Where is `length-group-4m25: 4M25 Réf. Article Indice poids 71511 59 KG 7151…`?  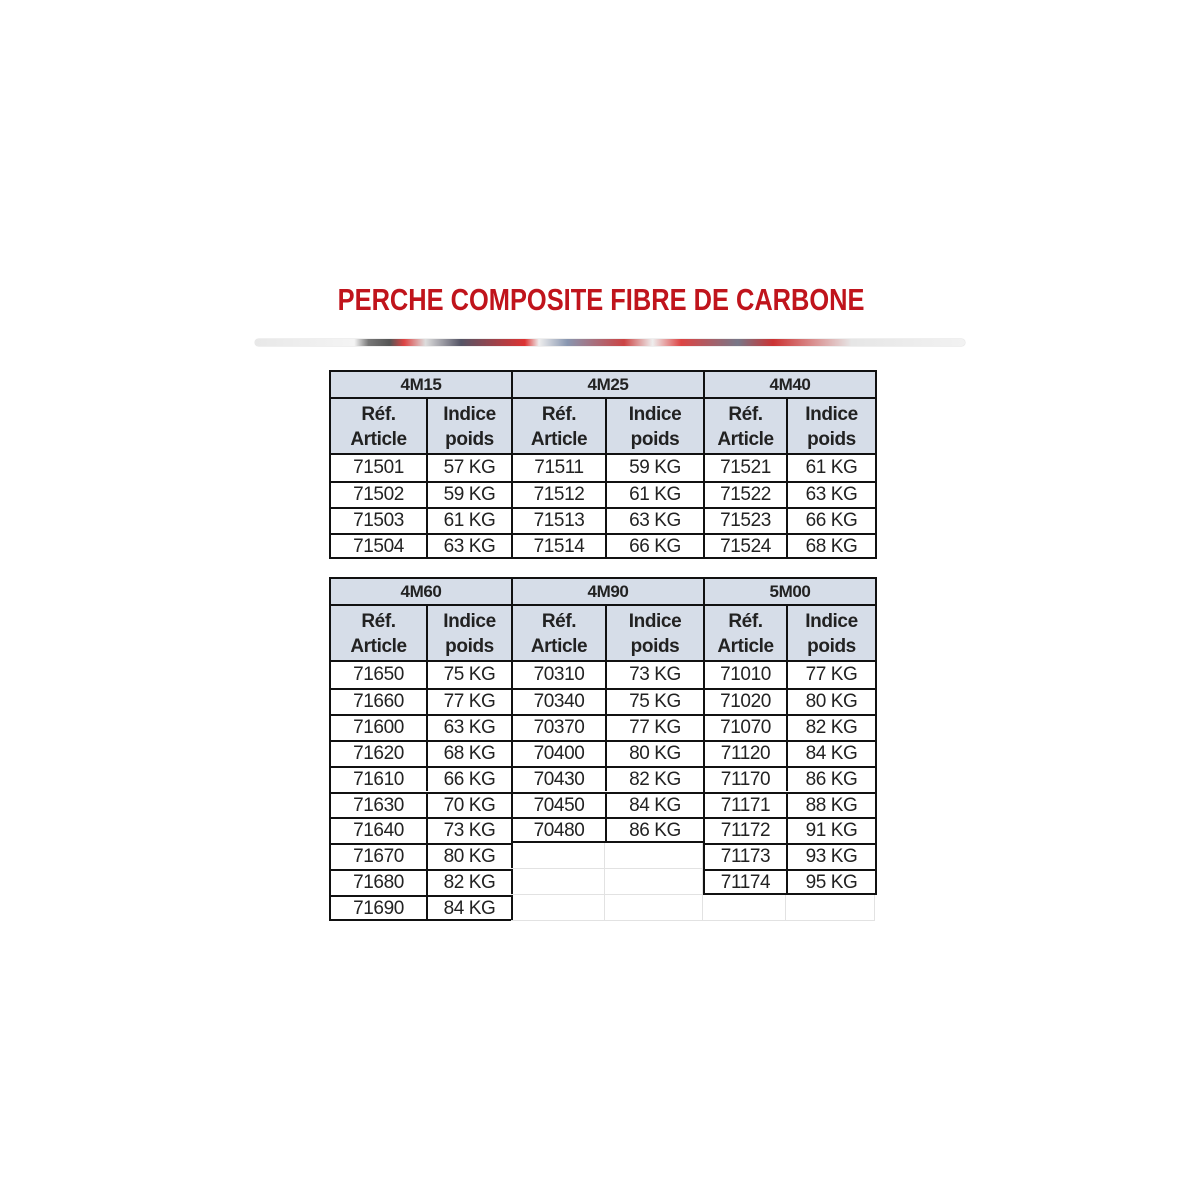
length-group-4m25: 4M25 Réf. Article Indice poids 71511 59 KG 7151… is located at coordinates (608, 464).